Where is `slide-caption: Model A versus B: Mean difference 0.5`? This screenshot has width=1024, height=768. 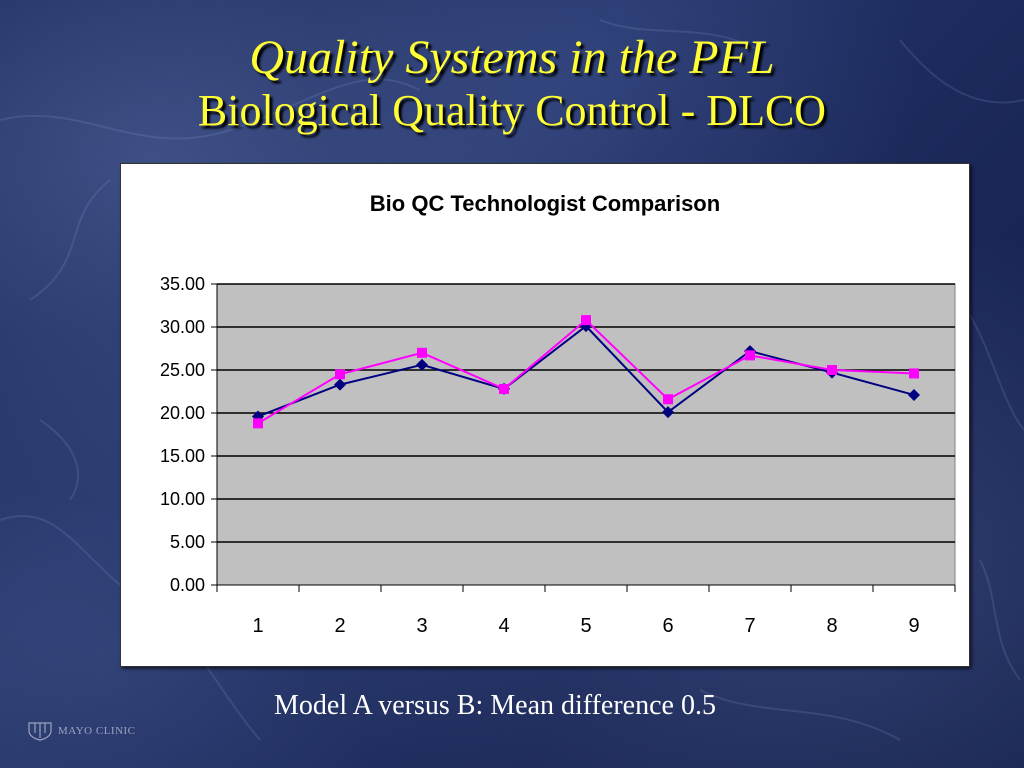
slide-caption: Model A versus B: Mean difference 0.5 is located at coordinates (495, 705).